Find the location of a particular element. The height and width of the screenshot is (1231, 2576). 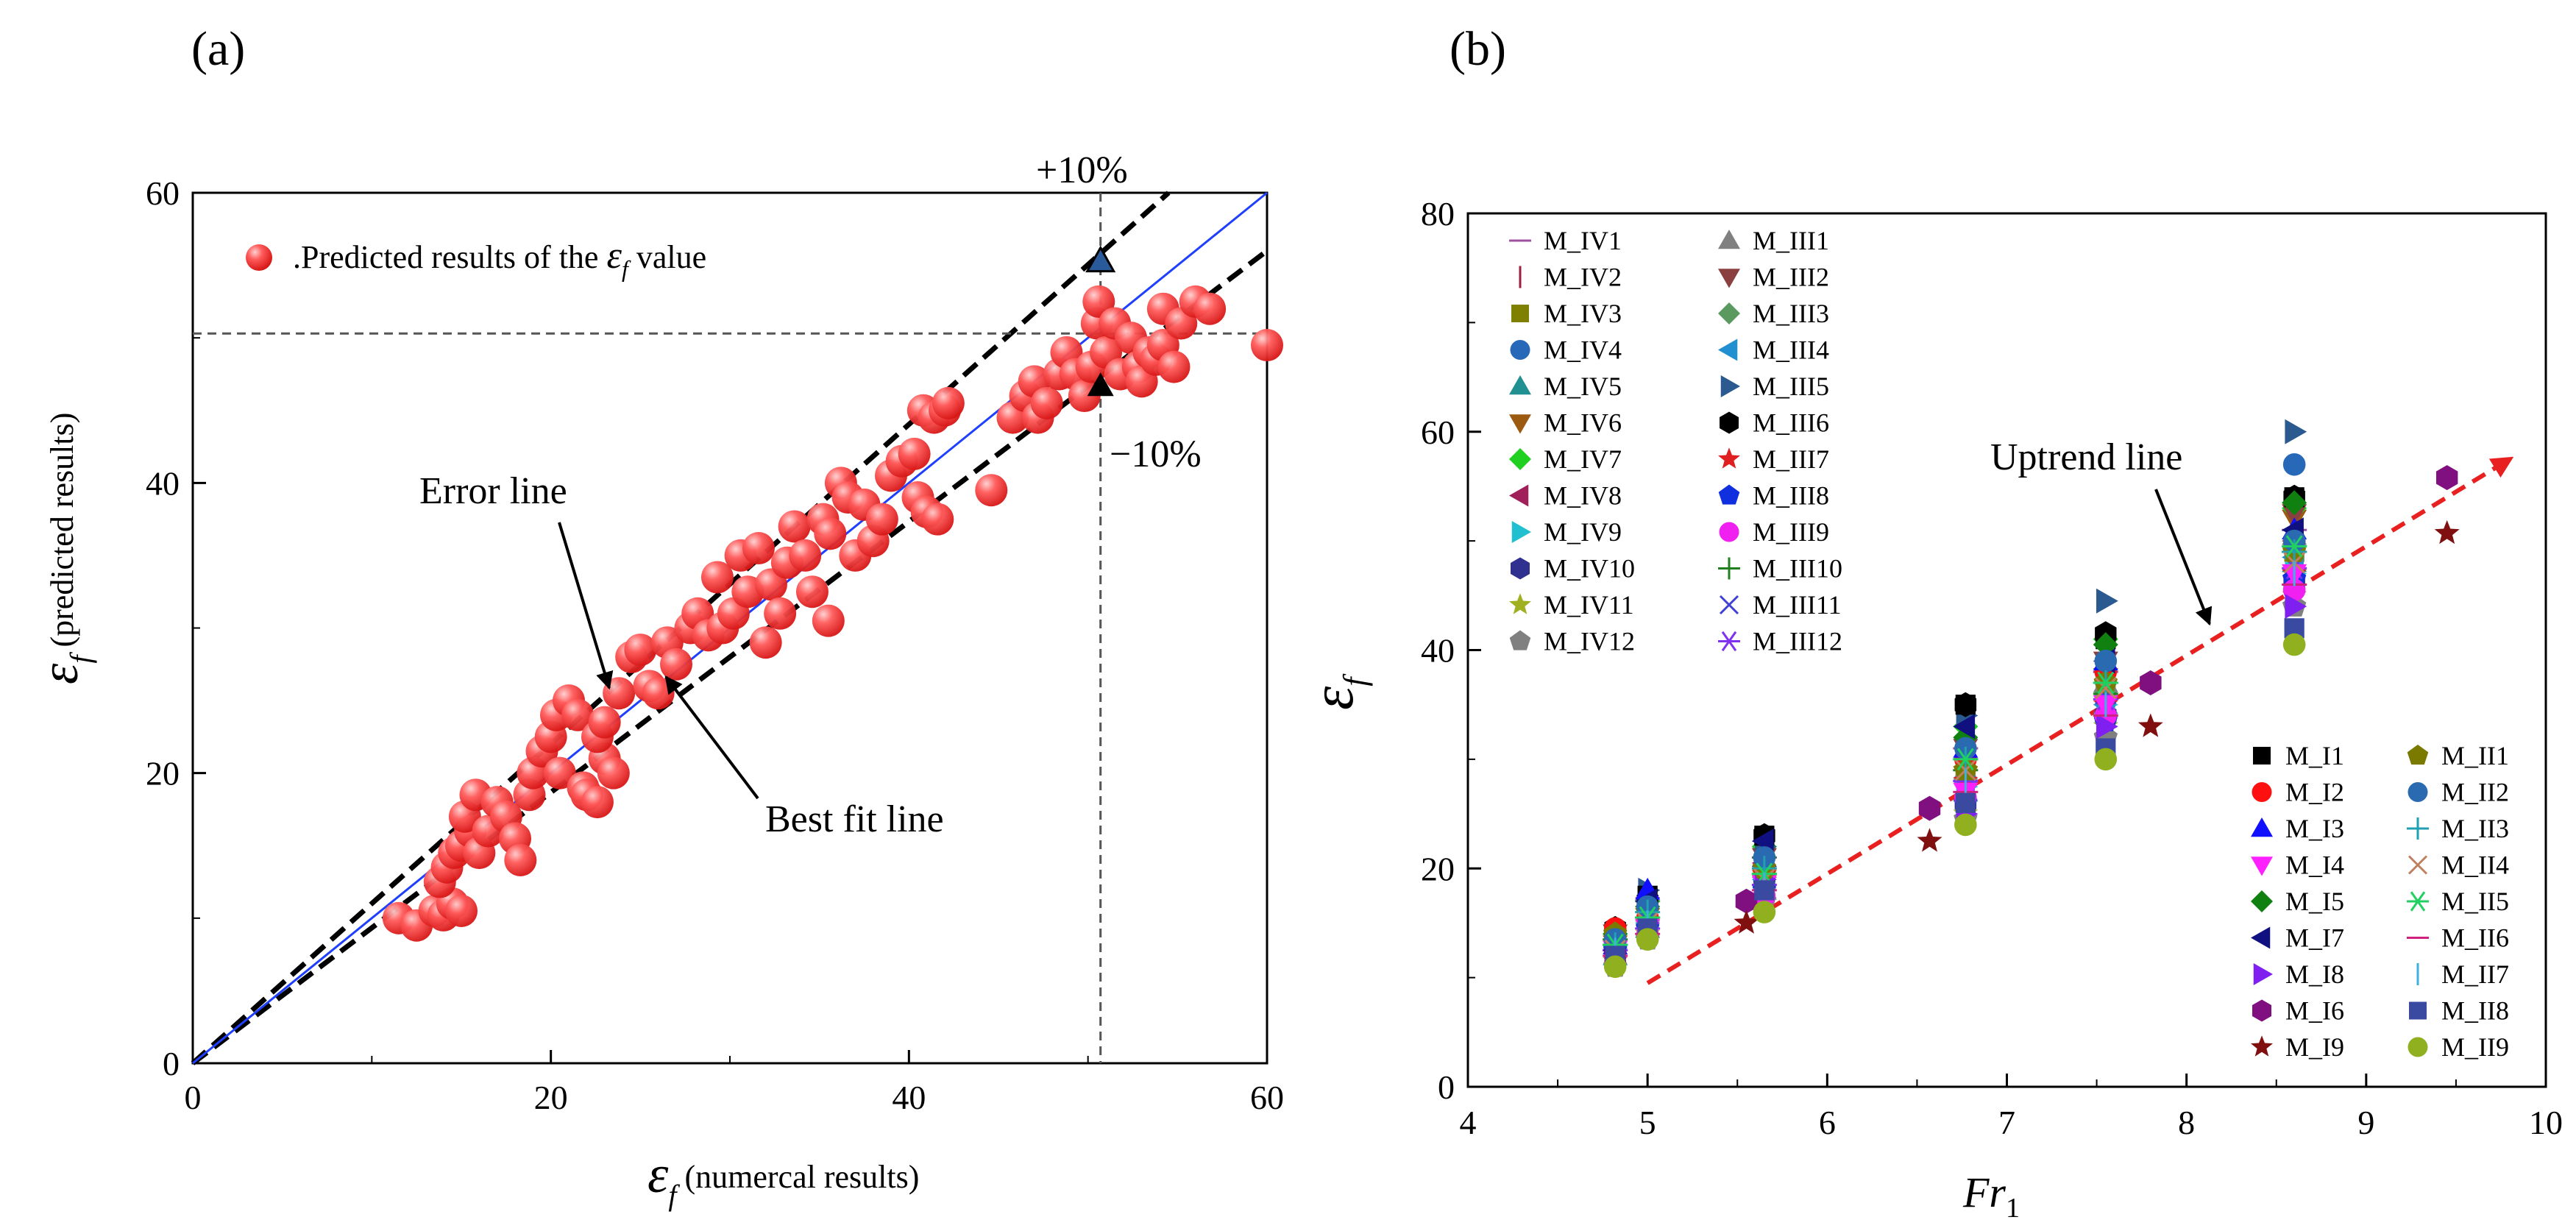

uptrend-line is located at coordinates (2080, 720).